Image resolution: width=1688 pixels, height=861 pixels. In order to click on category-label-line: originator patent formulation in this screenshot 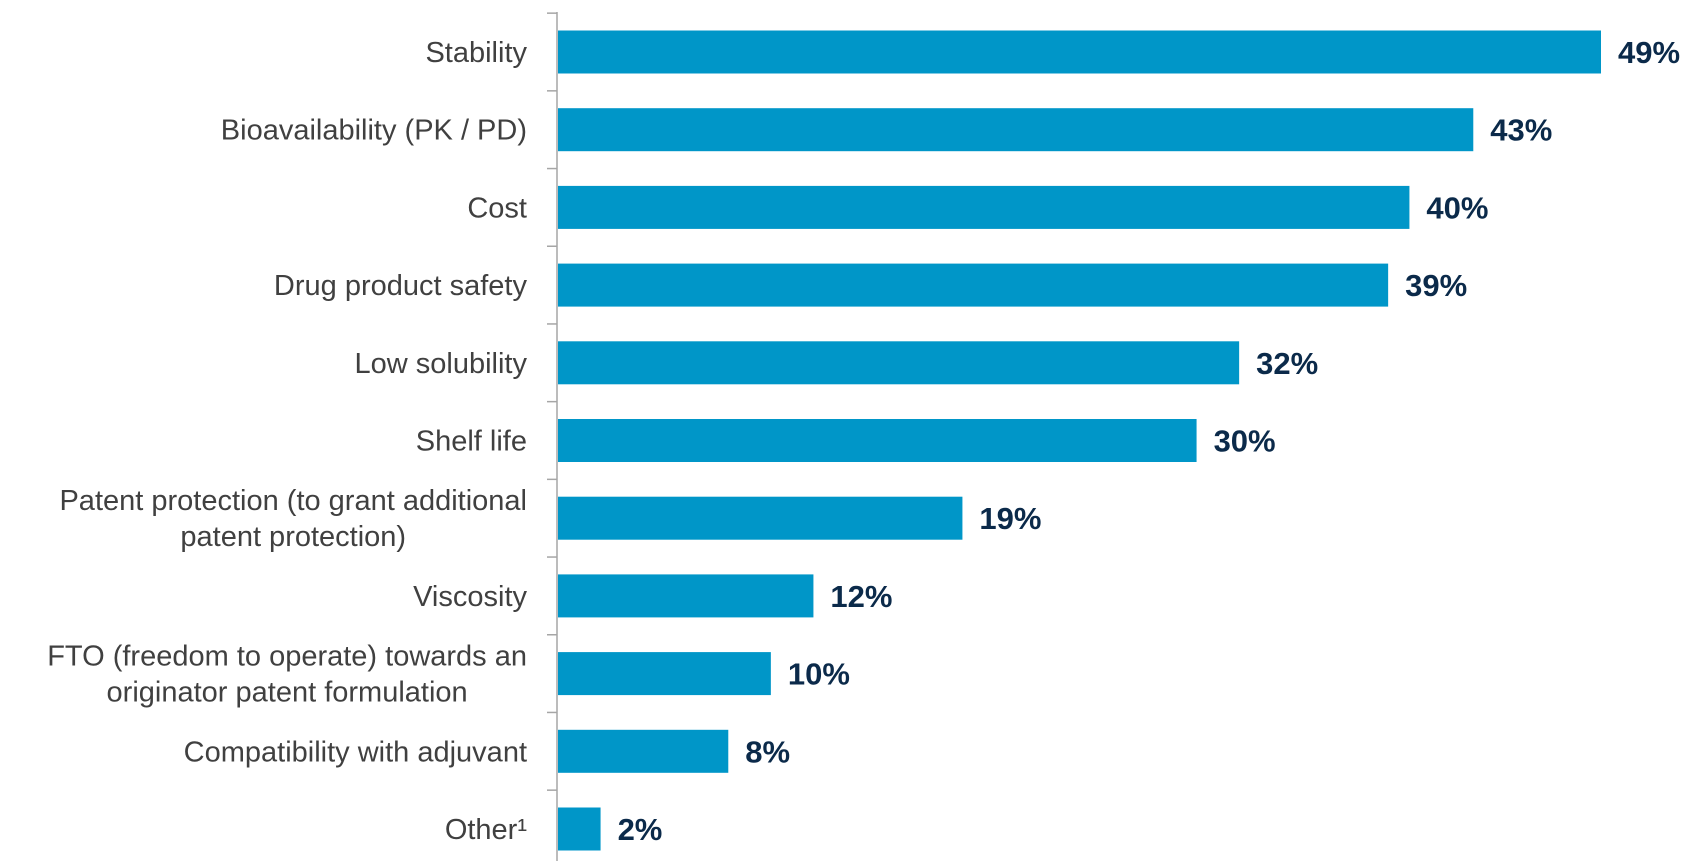, I will do `click(287, 693)`.